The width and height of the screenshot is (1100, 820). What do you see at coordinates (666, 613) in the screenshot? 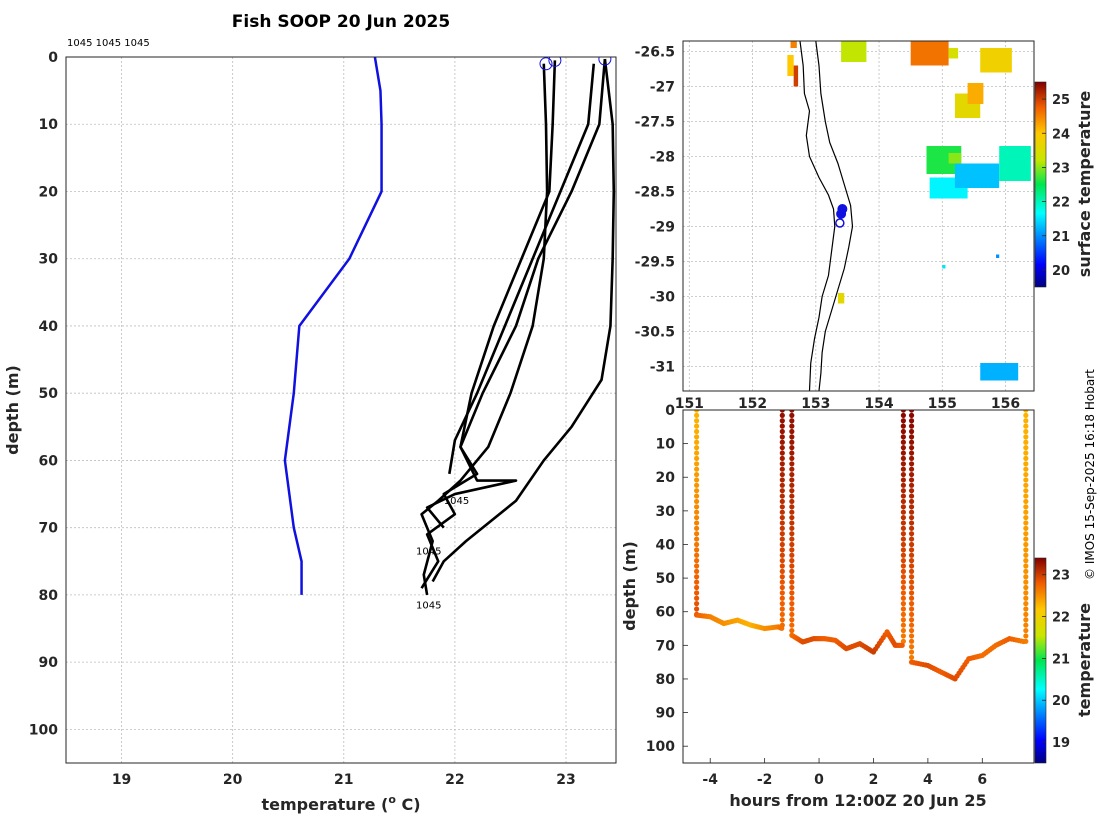
I see `section-y-tick-label: 60` at bounding box center [666, 613].